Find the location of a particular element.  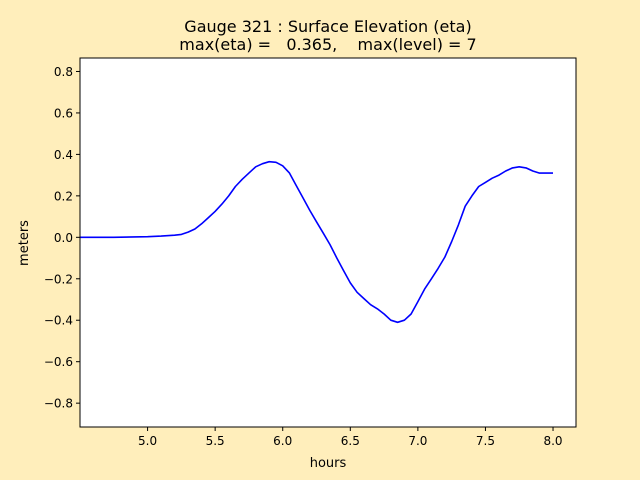

x-tick-label: 7.0 is located at coordinates (417, 441).